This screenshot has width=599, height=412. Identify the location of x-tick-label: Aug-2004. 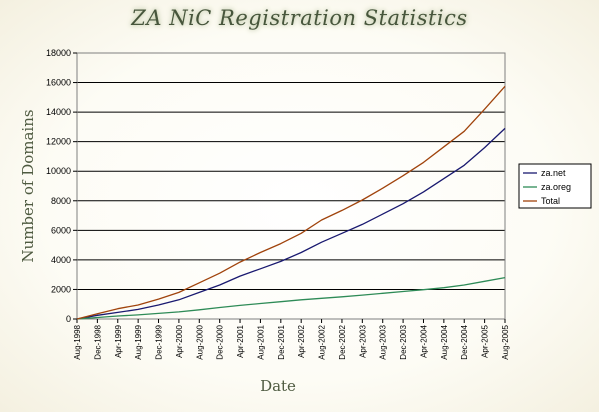
(444, 341).